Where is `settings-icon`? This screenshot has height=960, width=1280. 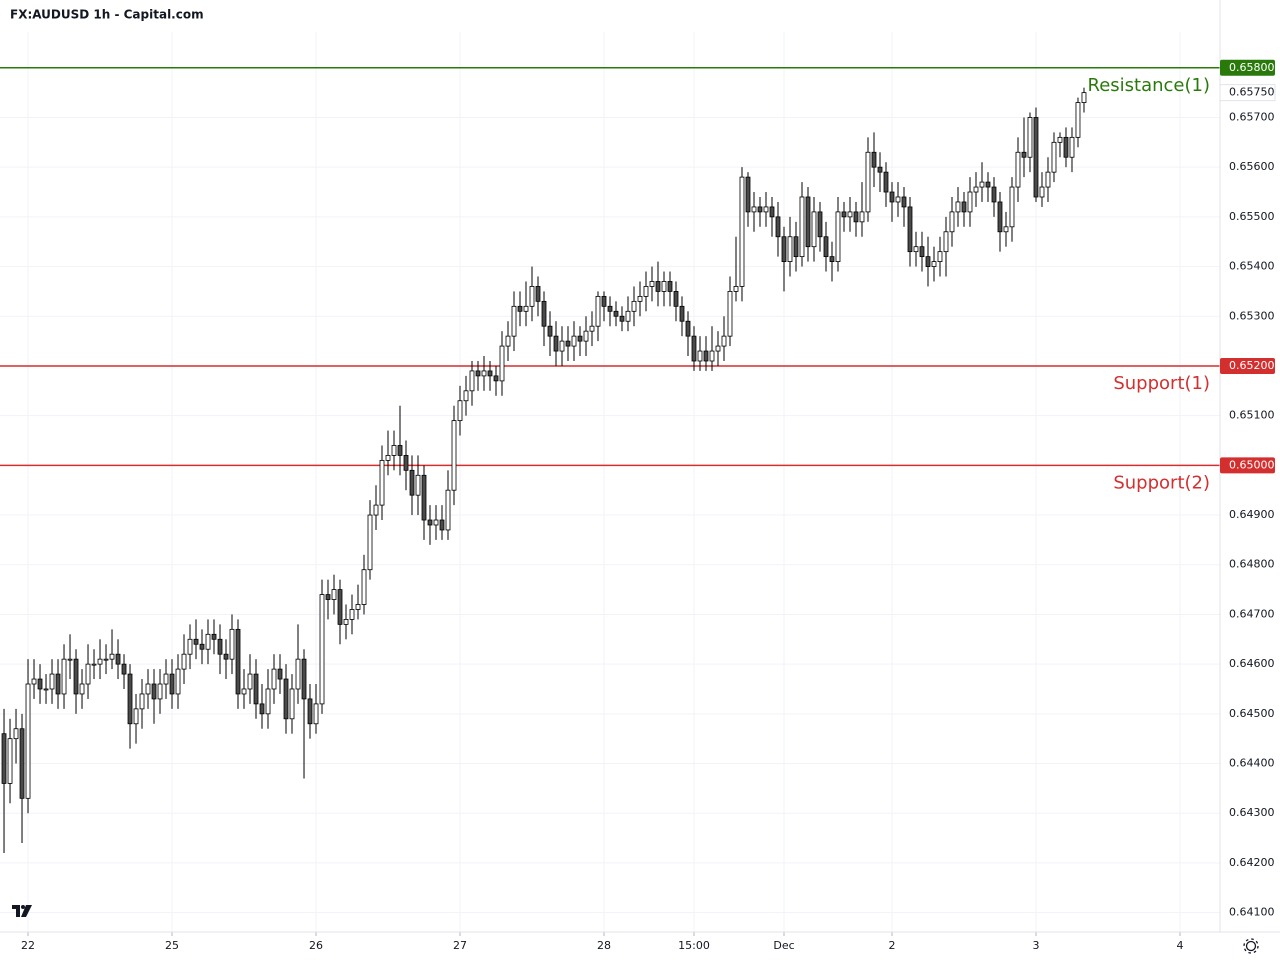 settings-icon is located at coordinates (1251, 946).